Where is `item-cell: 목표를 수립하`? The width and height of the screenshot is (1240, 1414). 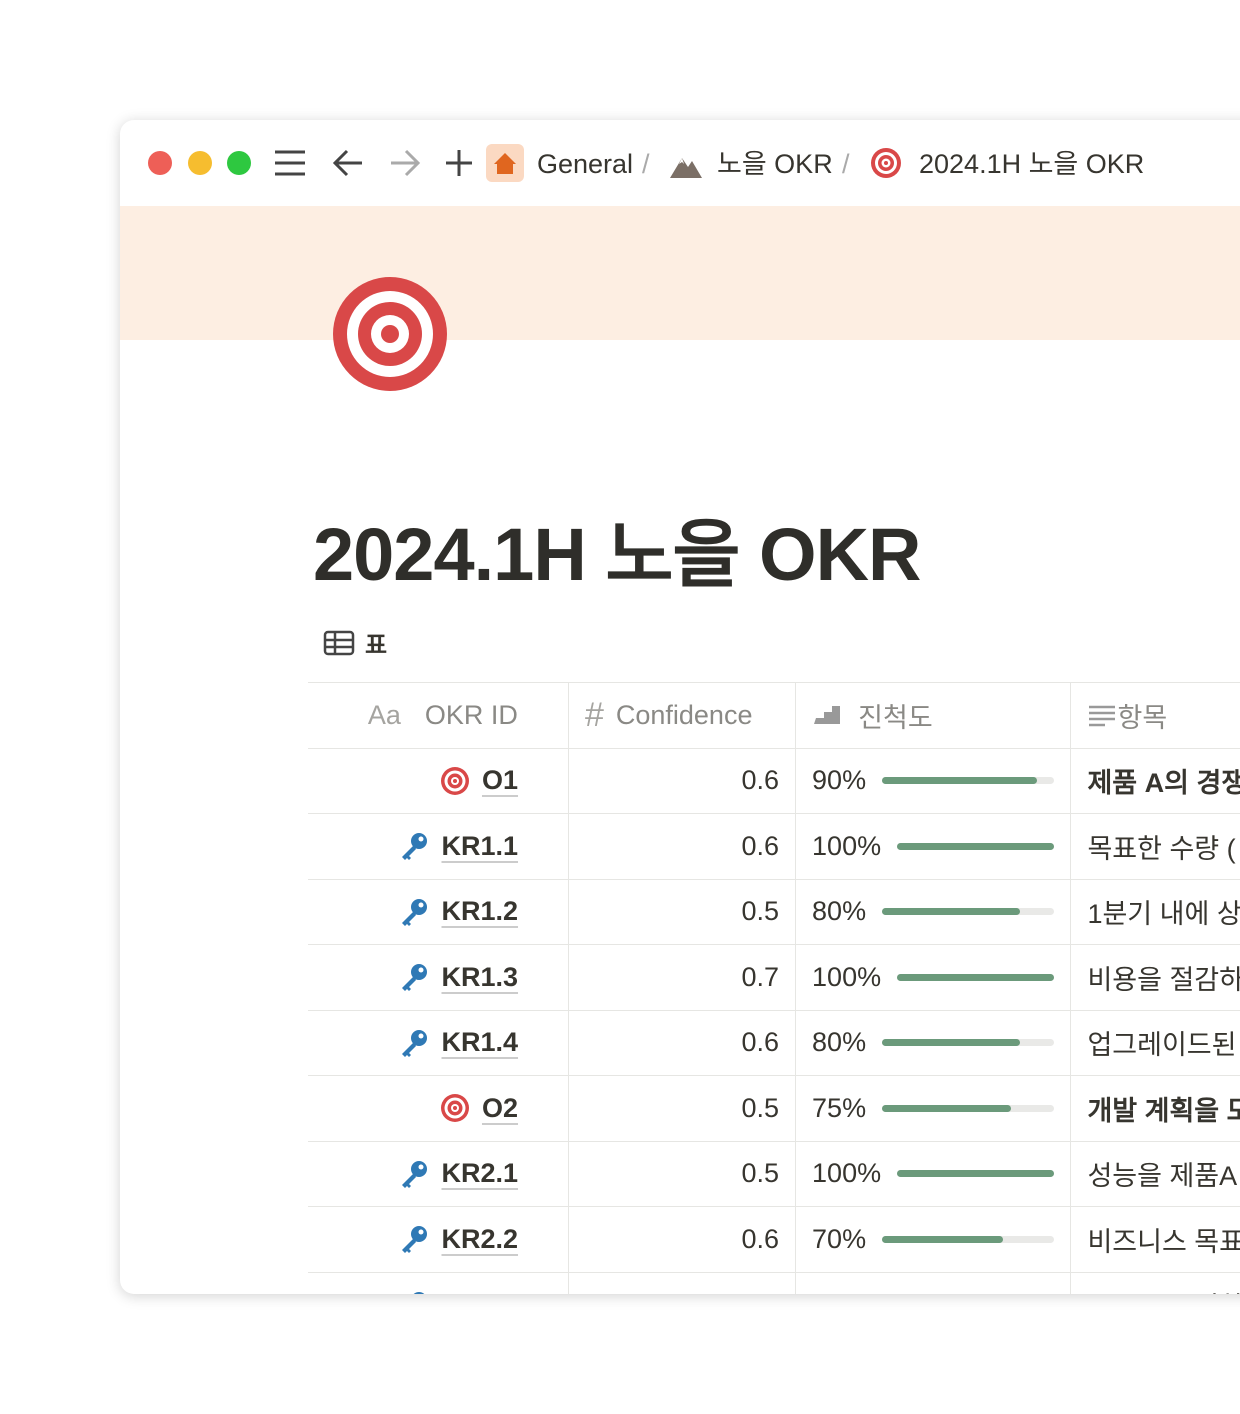
item-cell: 목표를 수립하 is located at coordinates (1155, 1283).